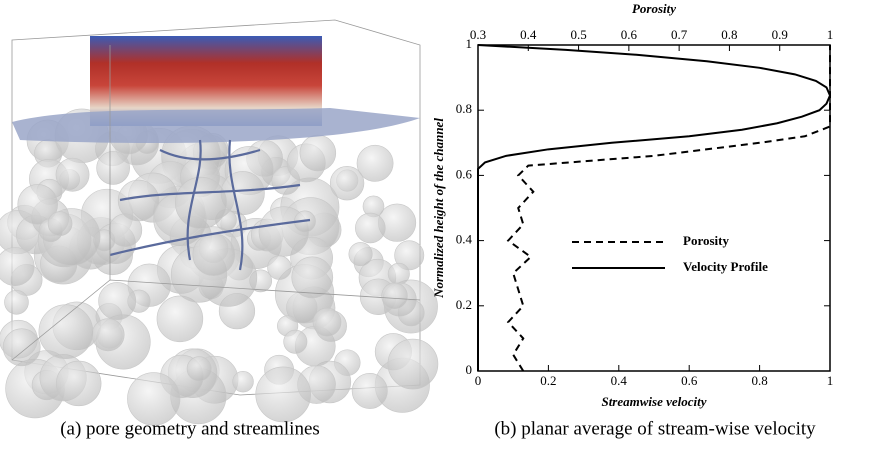 This screenshot has height=453, width=877. I want to click on x-tick-label: 0.6, so click(689, 380).